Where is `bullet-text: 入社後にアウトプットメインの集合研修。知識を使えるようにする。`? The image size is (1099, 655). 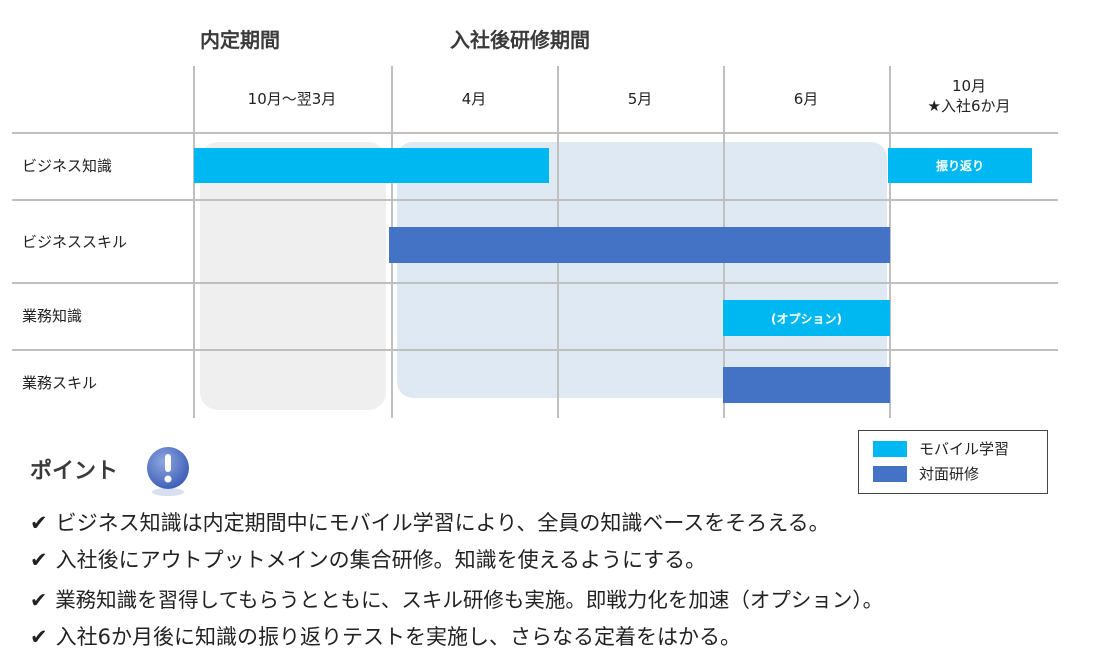
bullet-text: 入社後にアウトプットメインの集合研修。知識を使えるようにする。 is located at coordinates (381, 560).